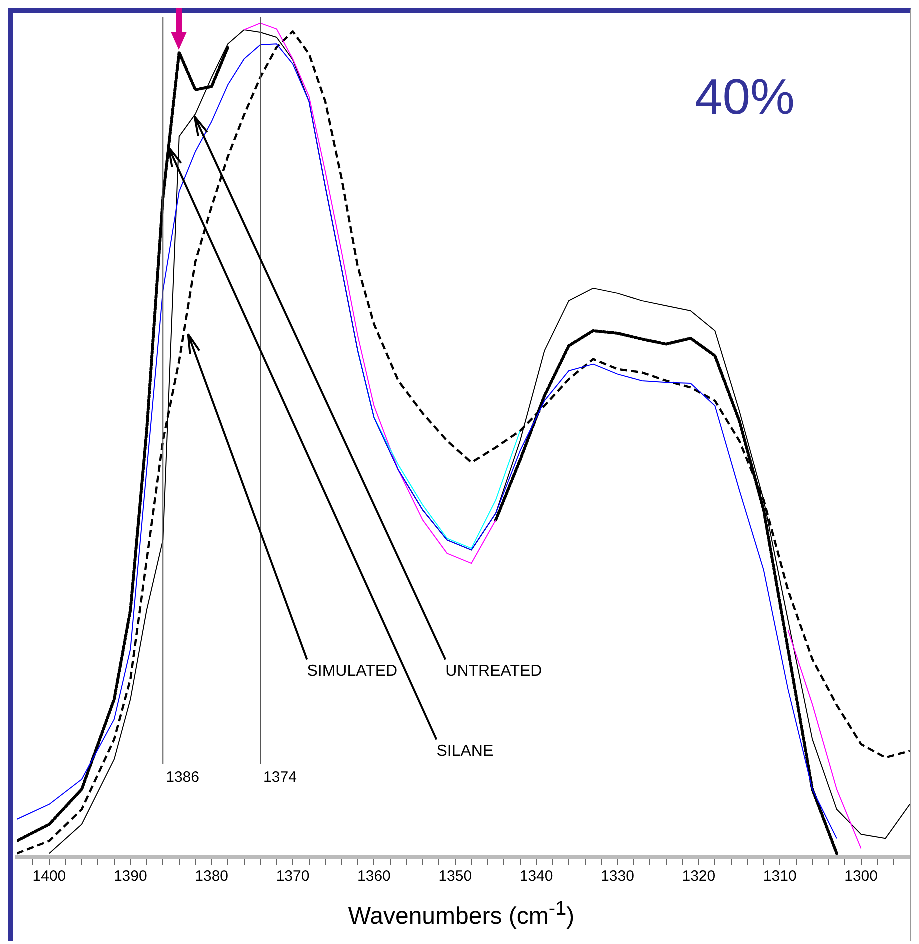 This screenshot has width=919, height=944. What do you see at coordinates (455, 877) in the screenshot?
I see `x-tick-label: 1350` at bounding box center [455, 877].